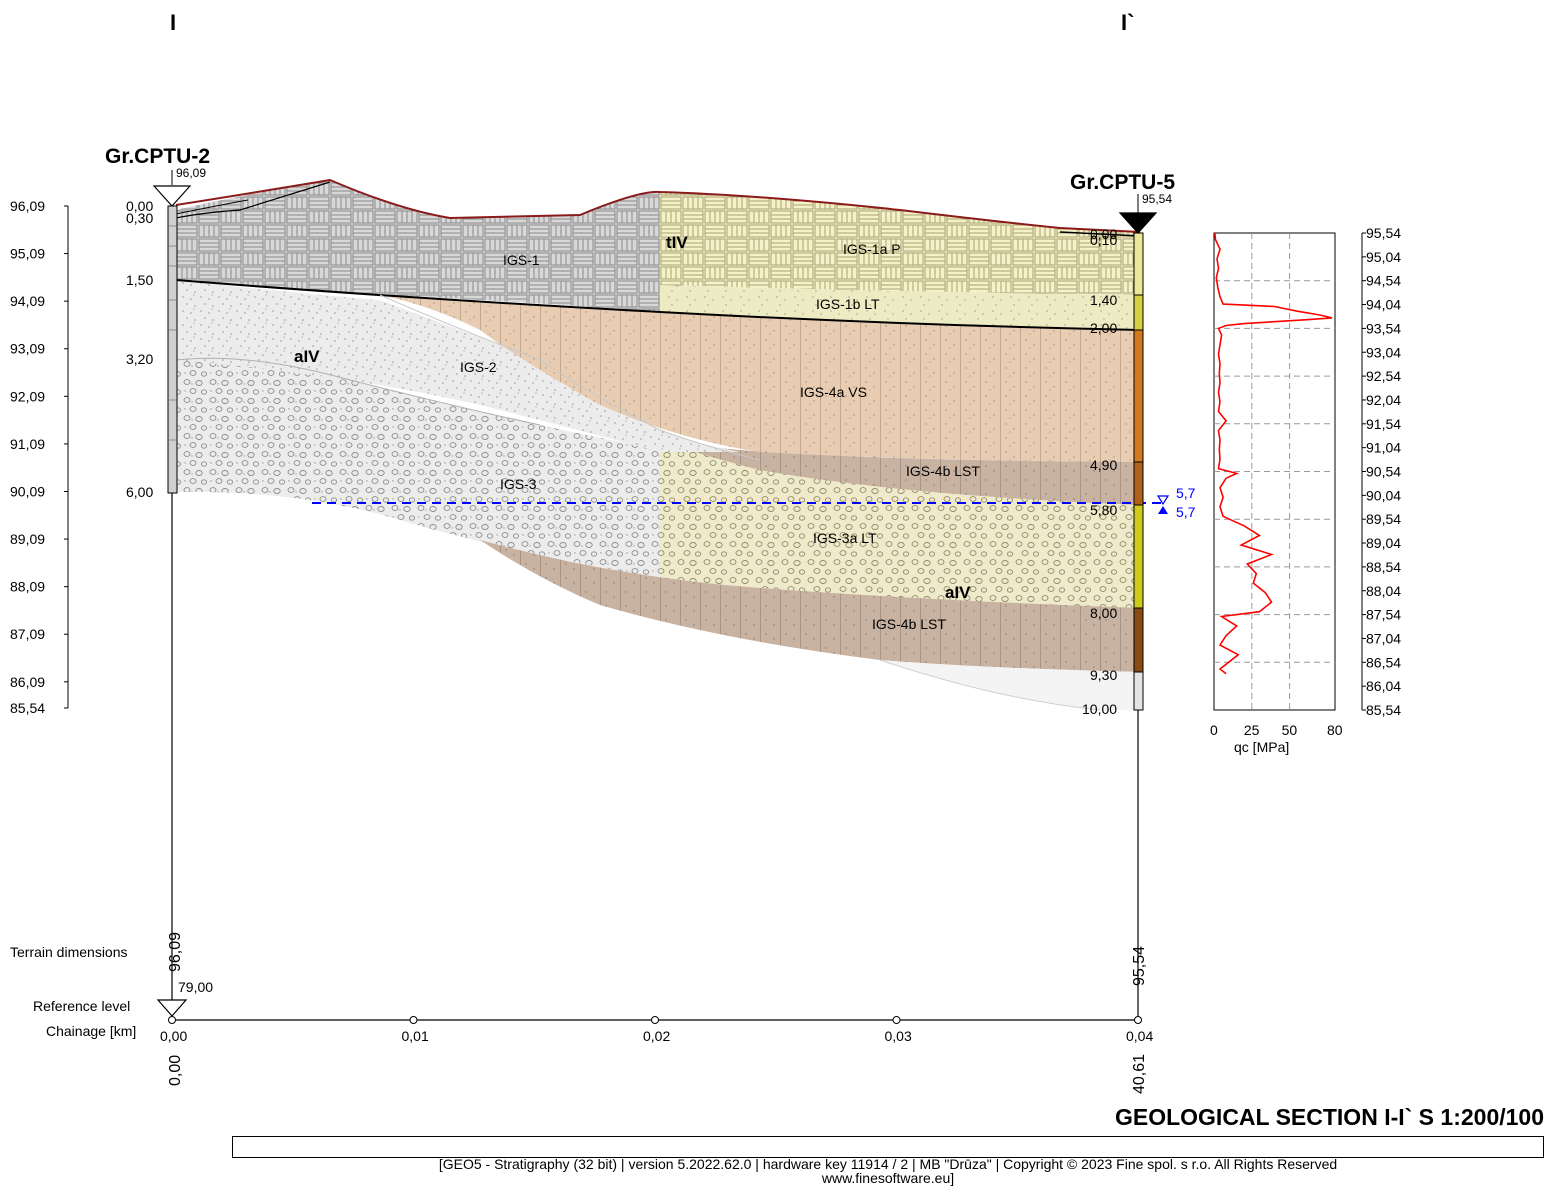 This screenshot has height=1195, width=1550. I want to click on layer-igs-1b-lt, so click(900, 307).